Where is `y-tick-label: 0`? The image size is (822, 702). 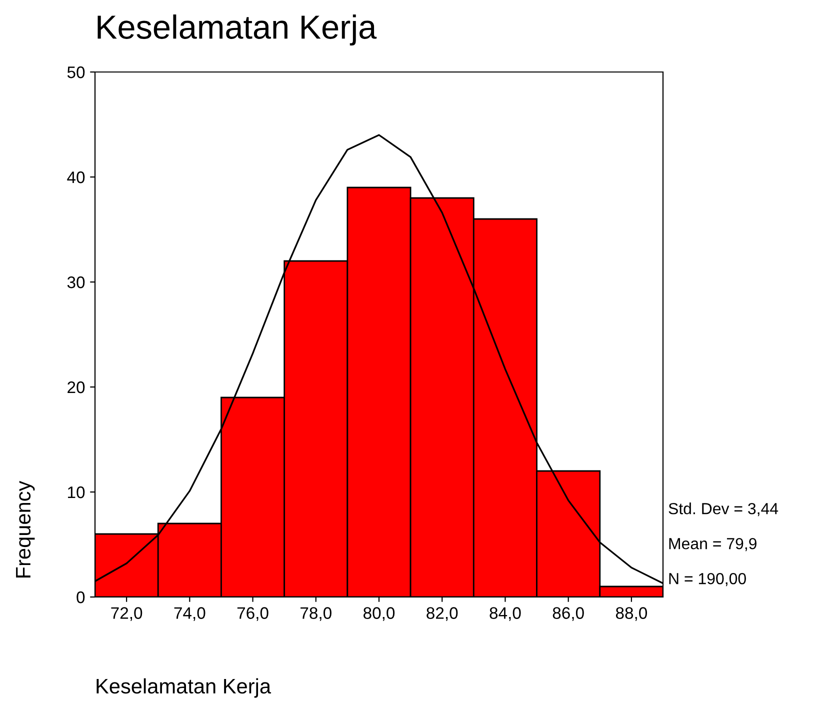
y-tick-label: 0 is located at coordinates (80, 597).